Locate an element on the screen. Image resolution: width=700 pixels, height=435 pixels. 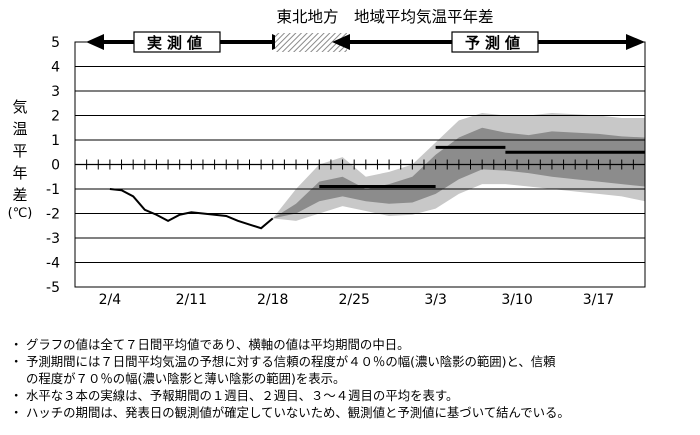
x-tick-label: 2/4 is located at coordinates (110, 300).